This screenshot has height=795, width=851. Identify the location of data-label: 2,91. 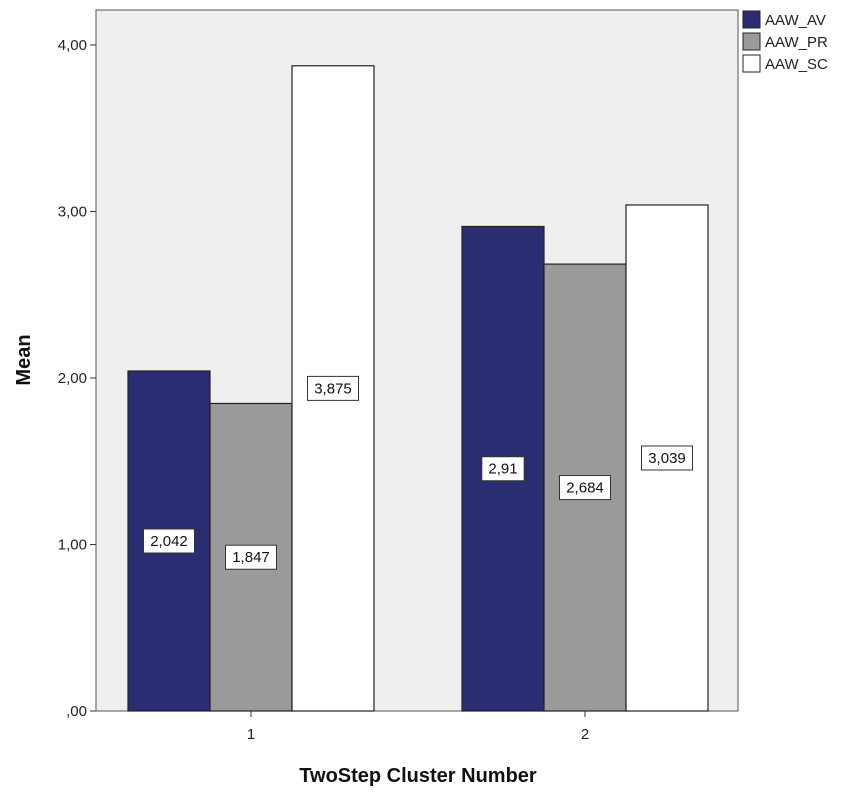
(502, 469).